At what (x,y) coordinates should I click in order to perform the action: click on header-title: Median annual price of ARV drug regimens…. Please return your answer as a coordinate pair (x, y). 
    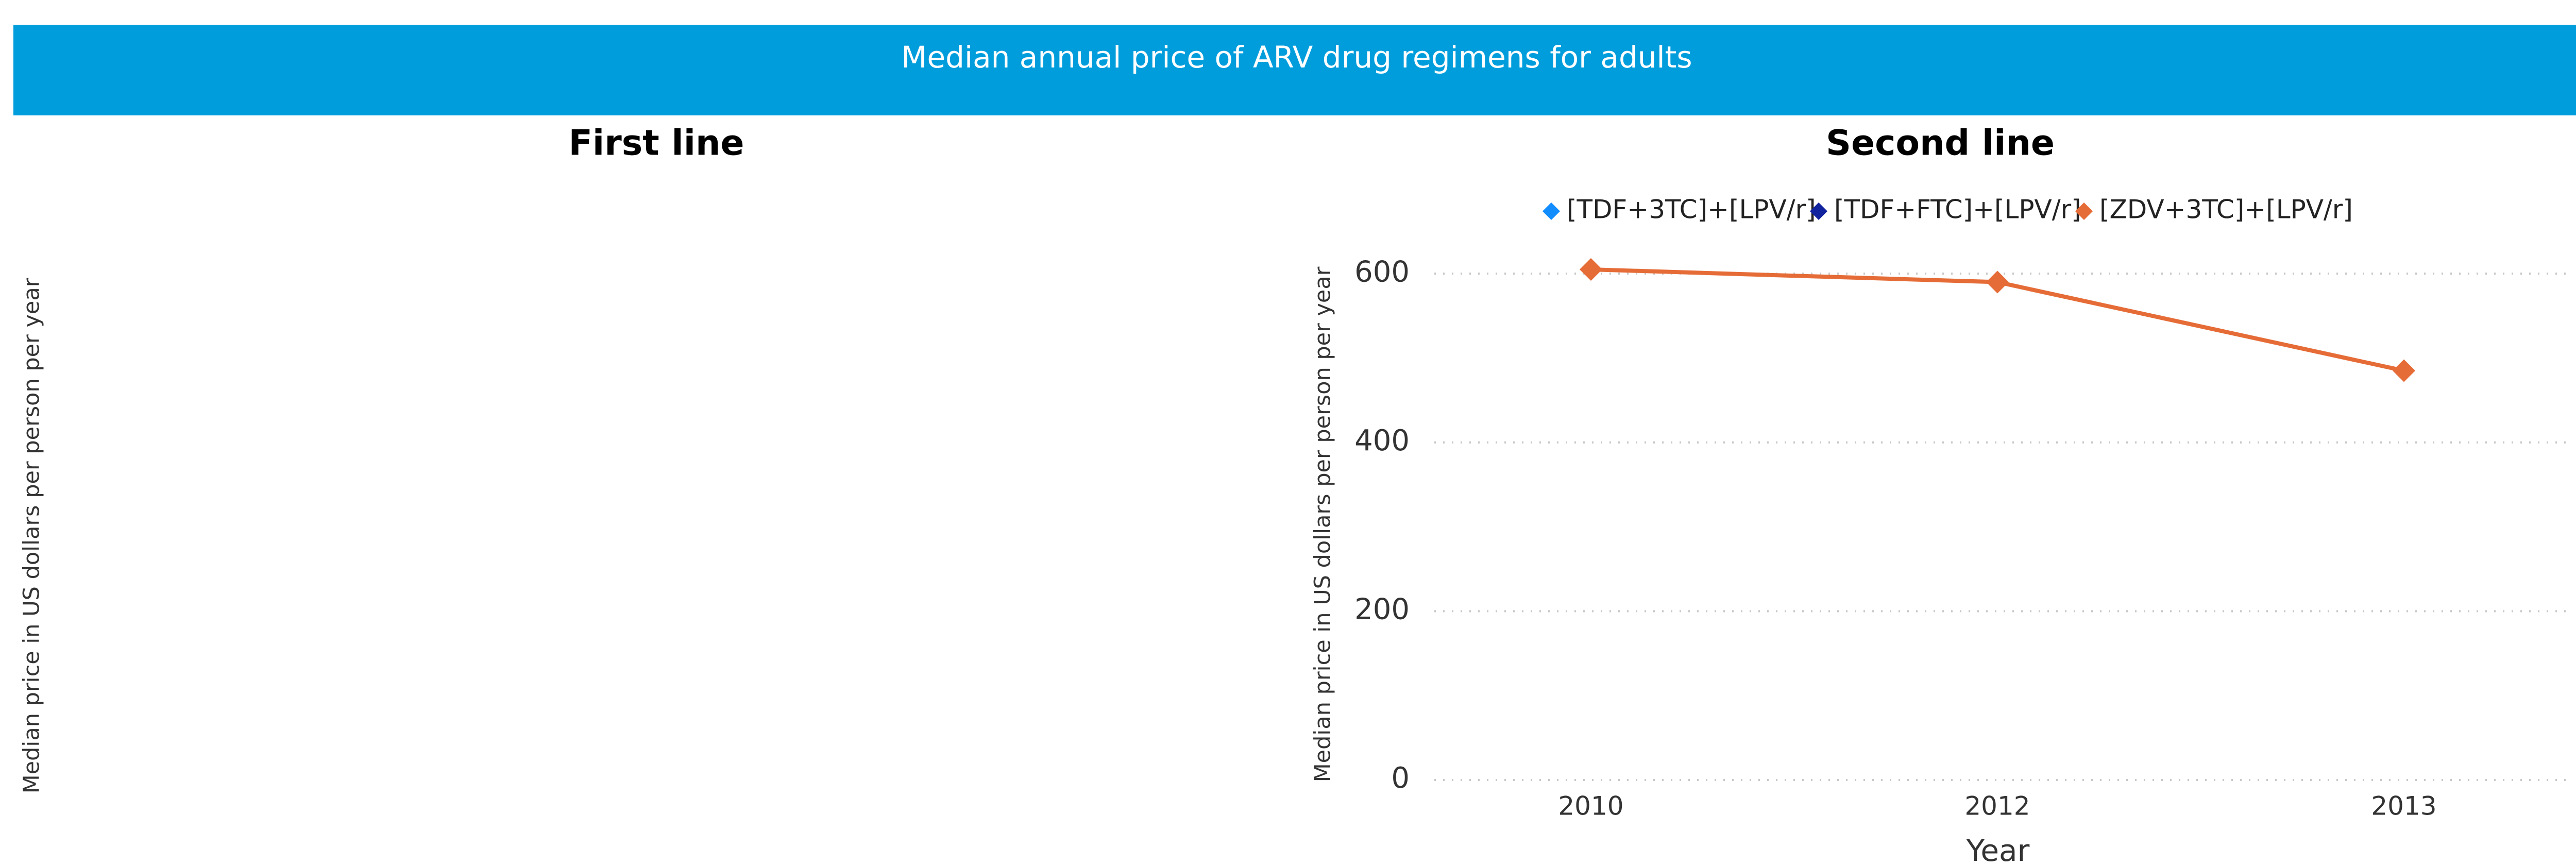
    Looking at the image, I should click on (1296, 58).